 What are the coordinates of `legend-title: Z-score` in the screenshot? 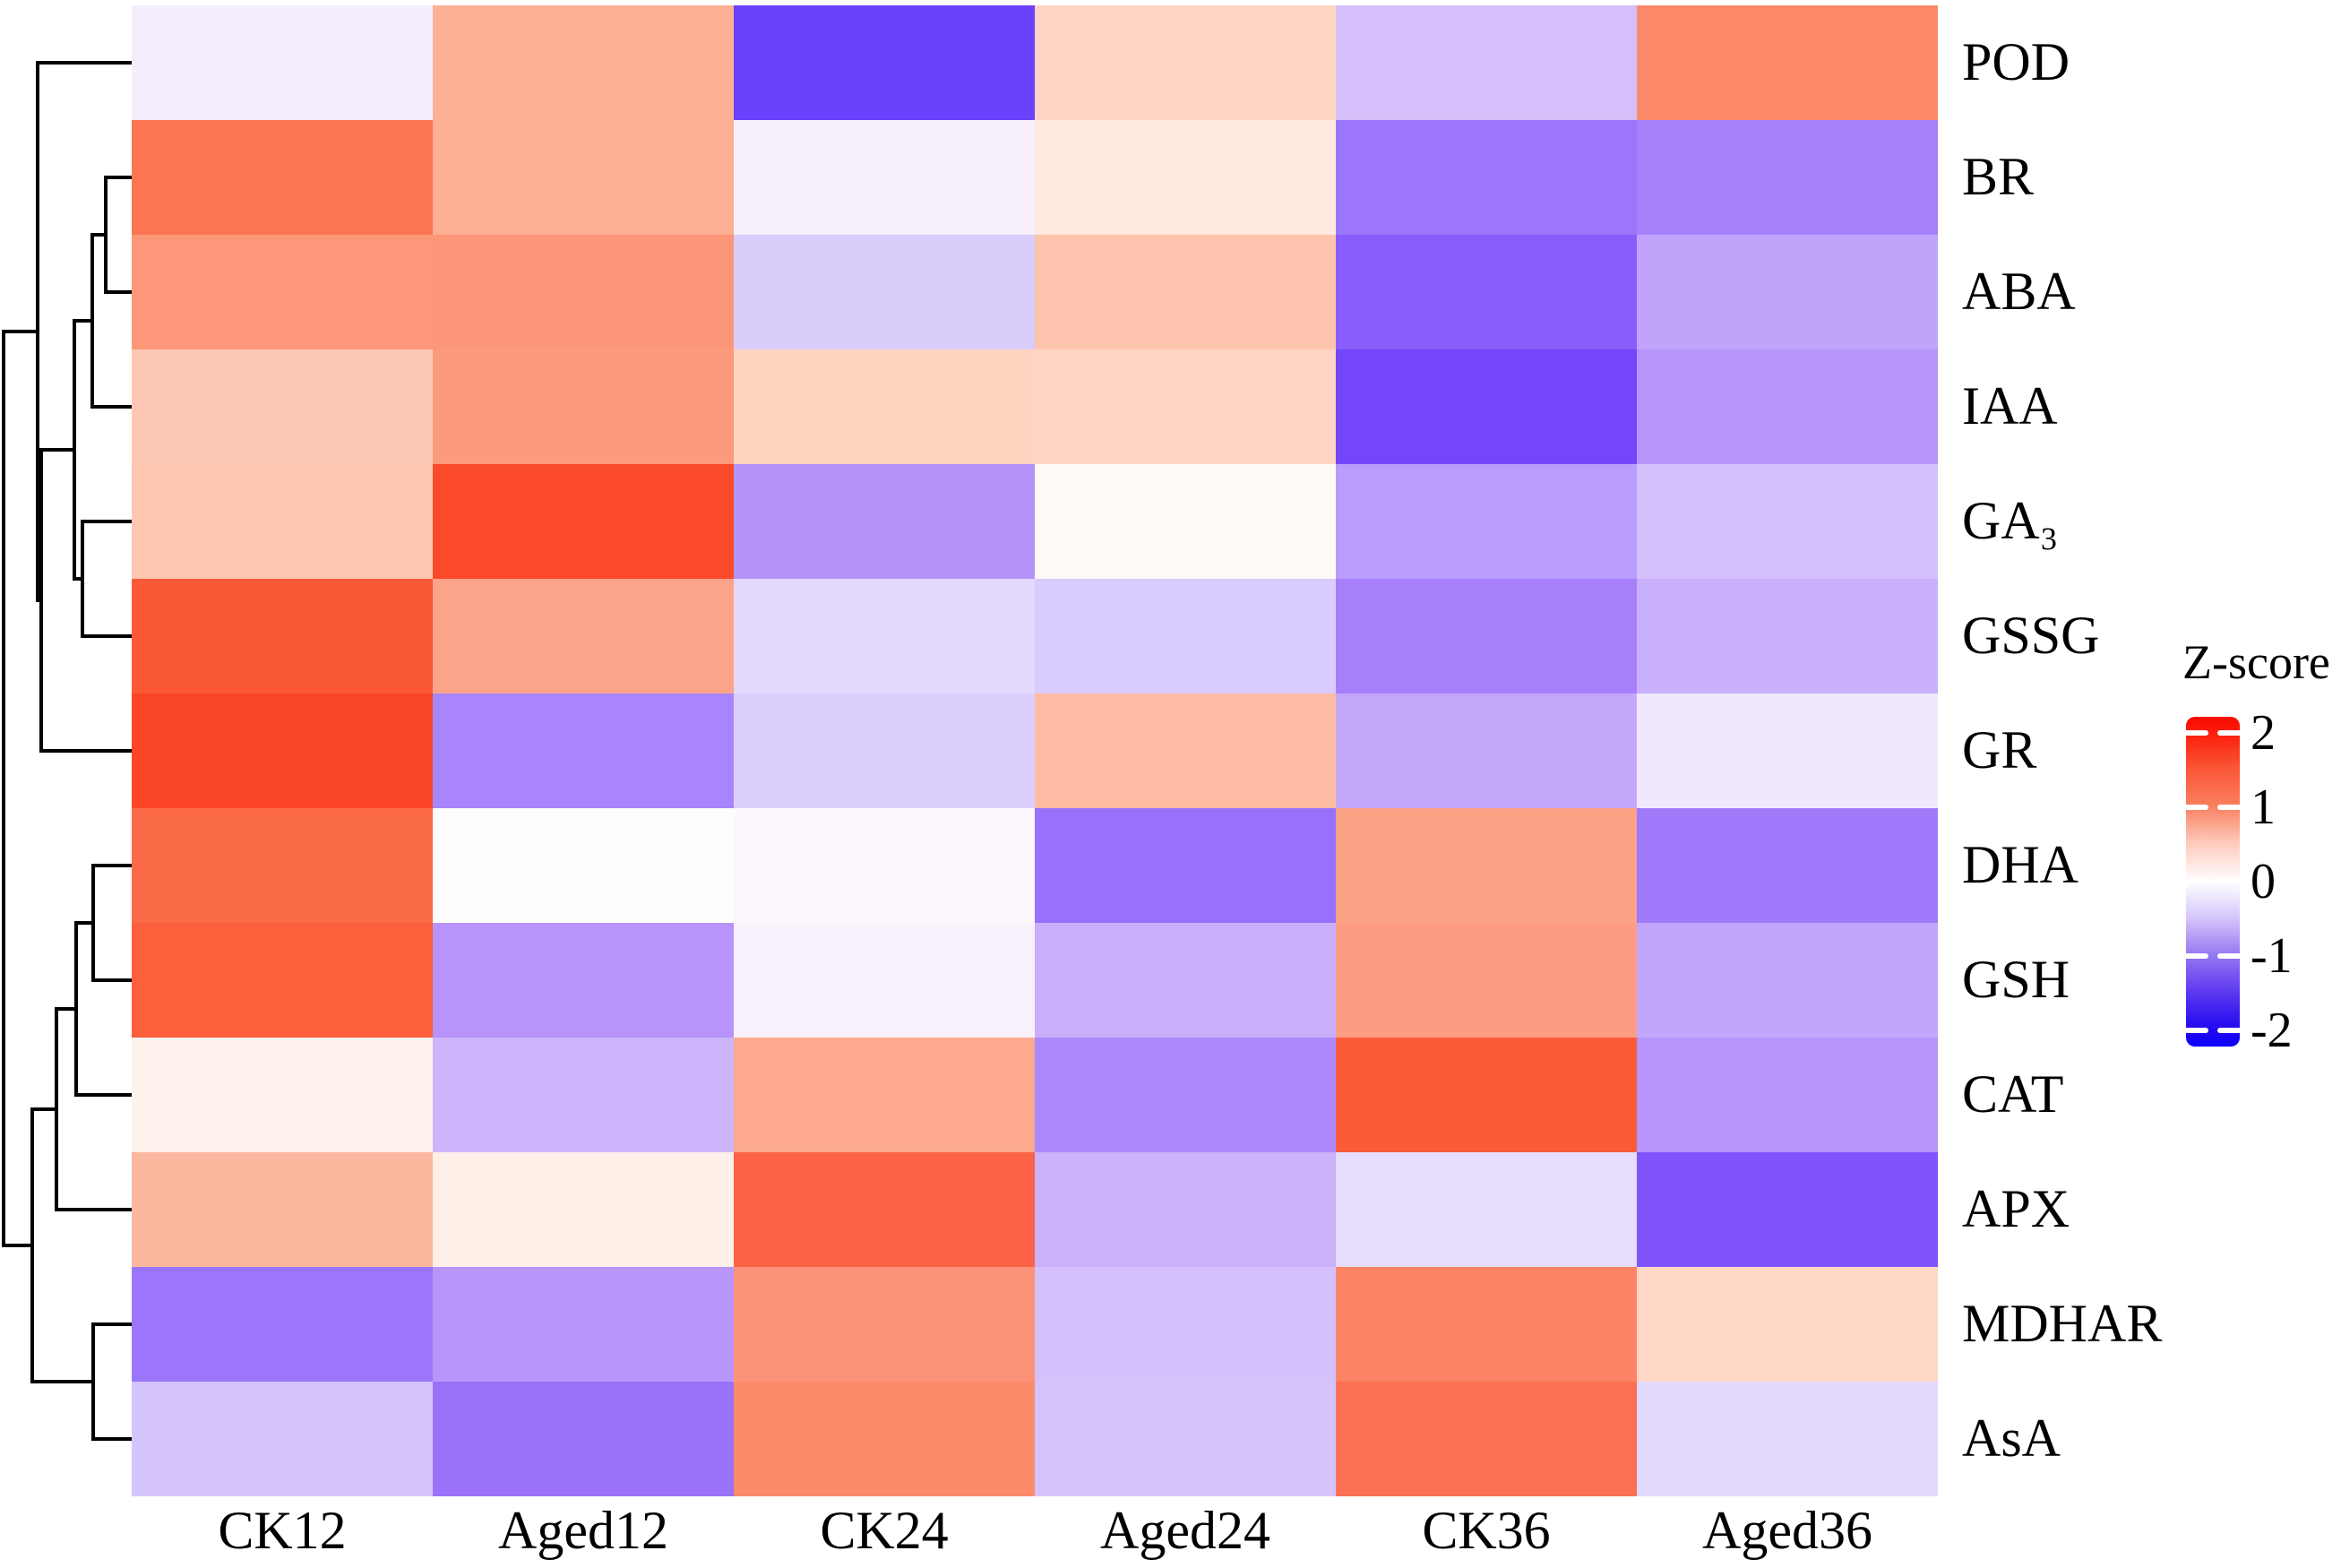 It's located at (2256, 662).